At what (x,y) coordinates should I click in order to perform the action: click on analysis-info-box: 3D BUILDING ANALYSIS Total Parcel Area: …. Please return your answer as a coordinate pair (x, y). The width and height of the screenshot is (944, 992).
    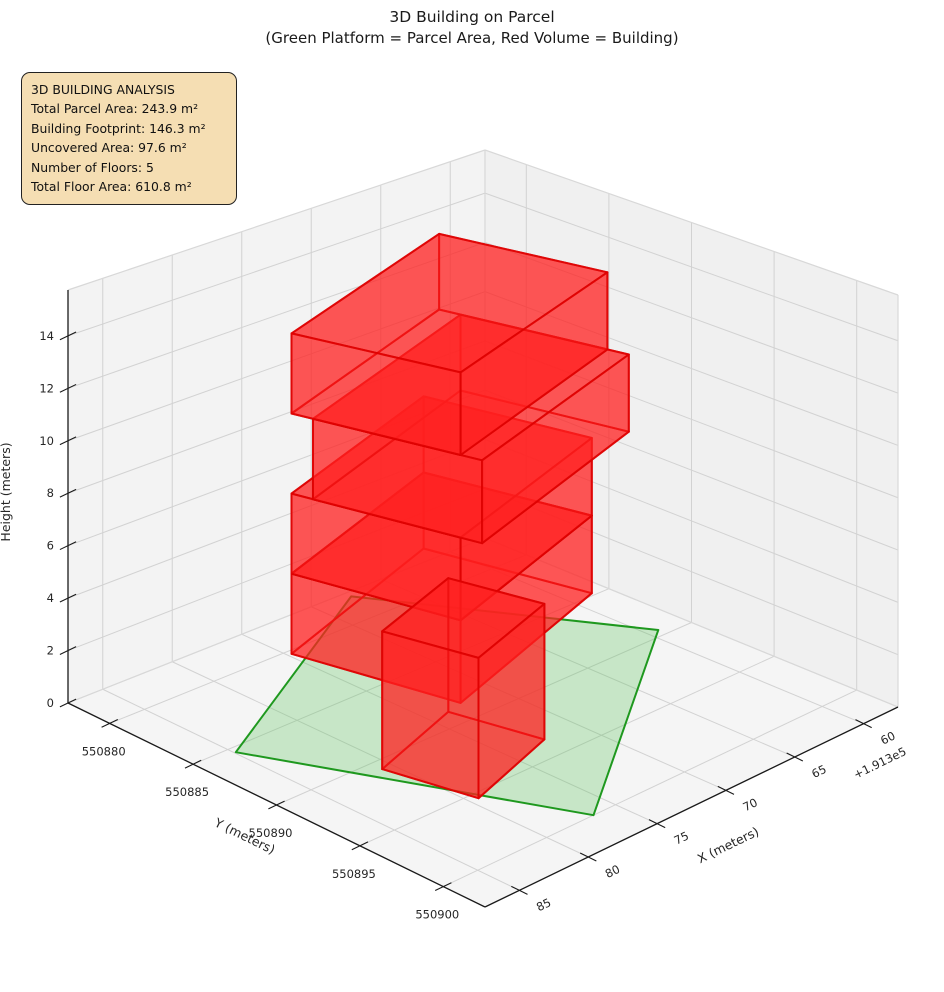
    Looking at the image, I should click on (129, 139).